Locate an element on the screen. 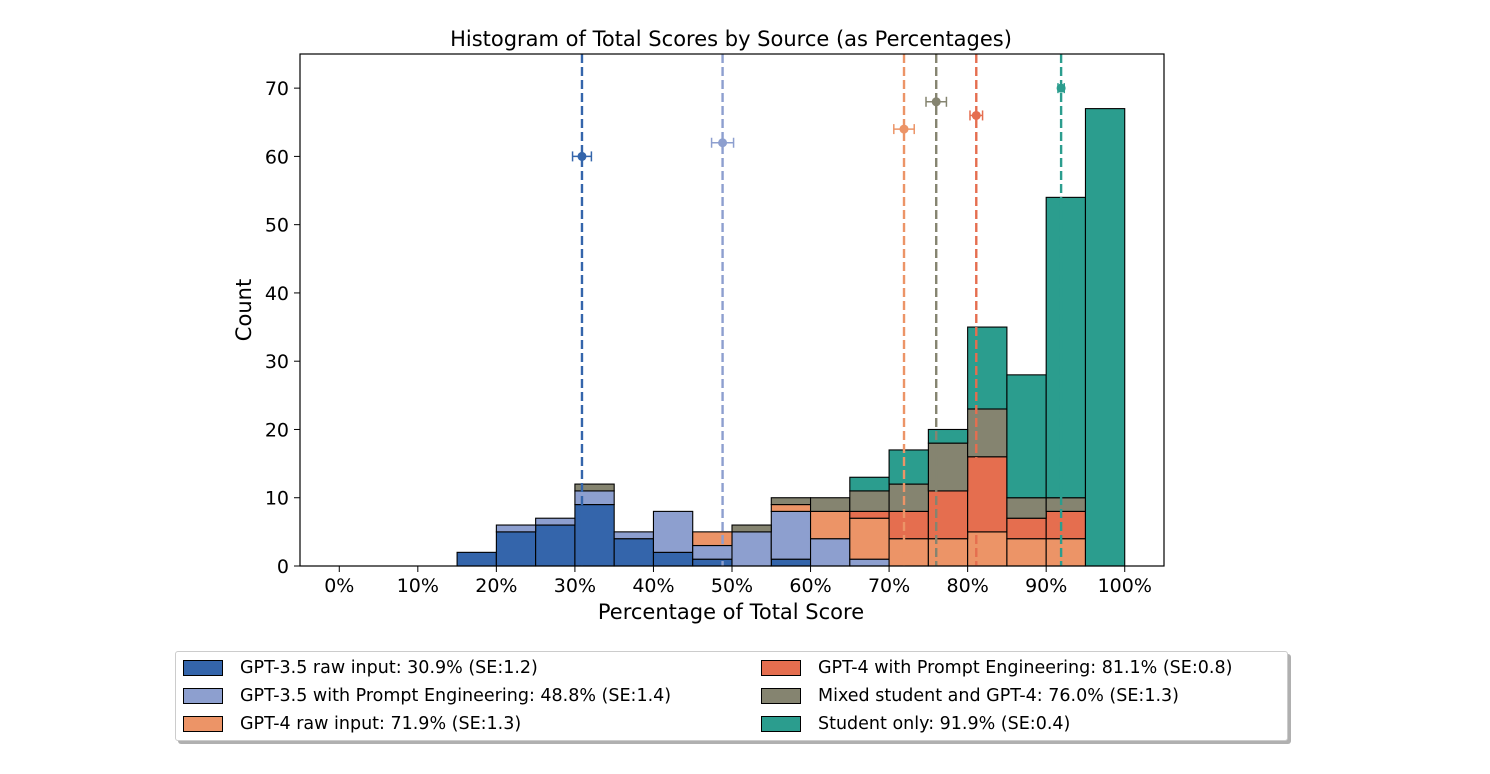 This screenshot has width=1490, height=774. bar-series1-bin9 is located at coordinates (712, 552).